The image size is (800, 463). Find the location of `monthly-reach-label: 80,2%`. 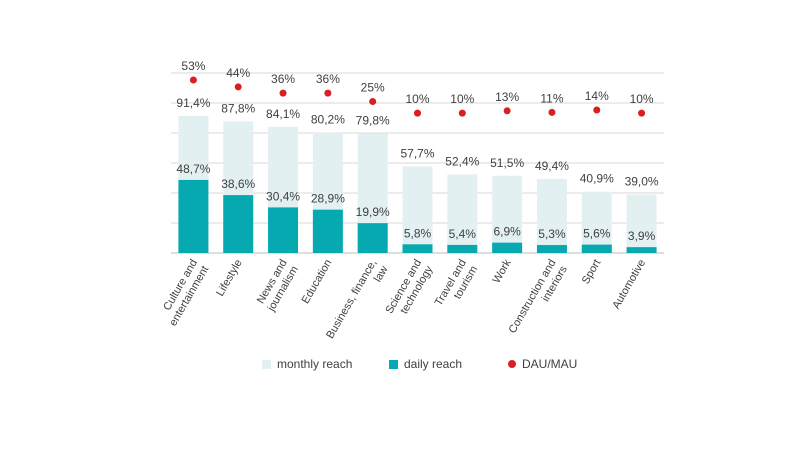

monthly-reach-label: 80,2% is located at coordinates (328, 120).